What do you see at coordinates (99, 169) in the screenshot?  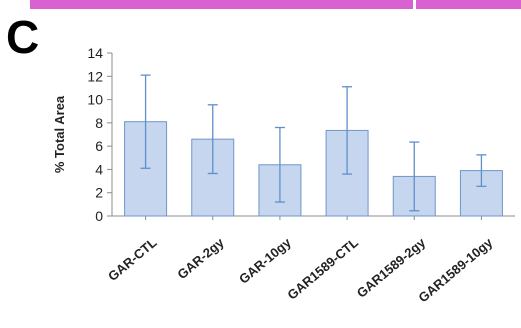 I see `y-tick-label: 4` at bounding box center [99, 169].